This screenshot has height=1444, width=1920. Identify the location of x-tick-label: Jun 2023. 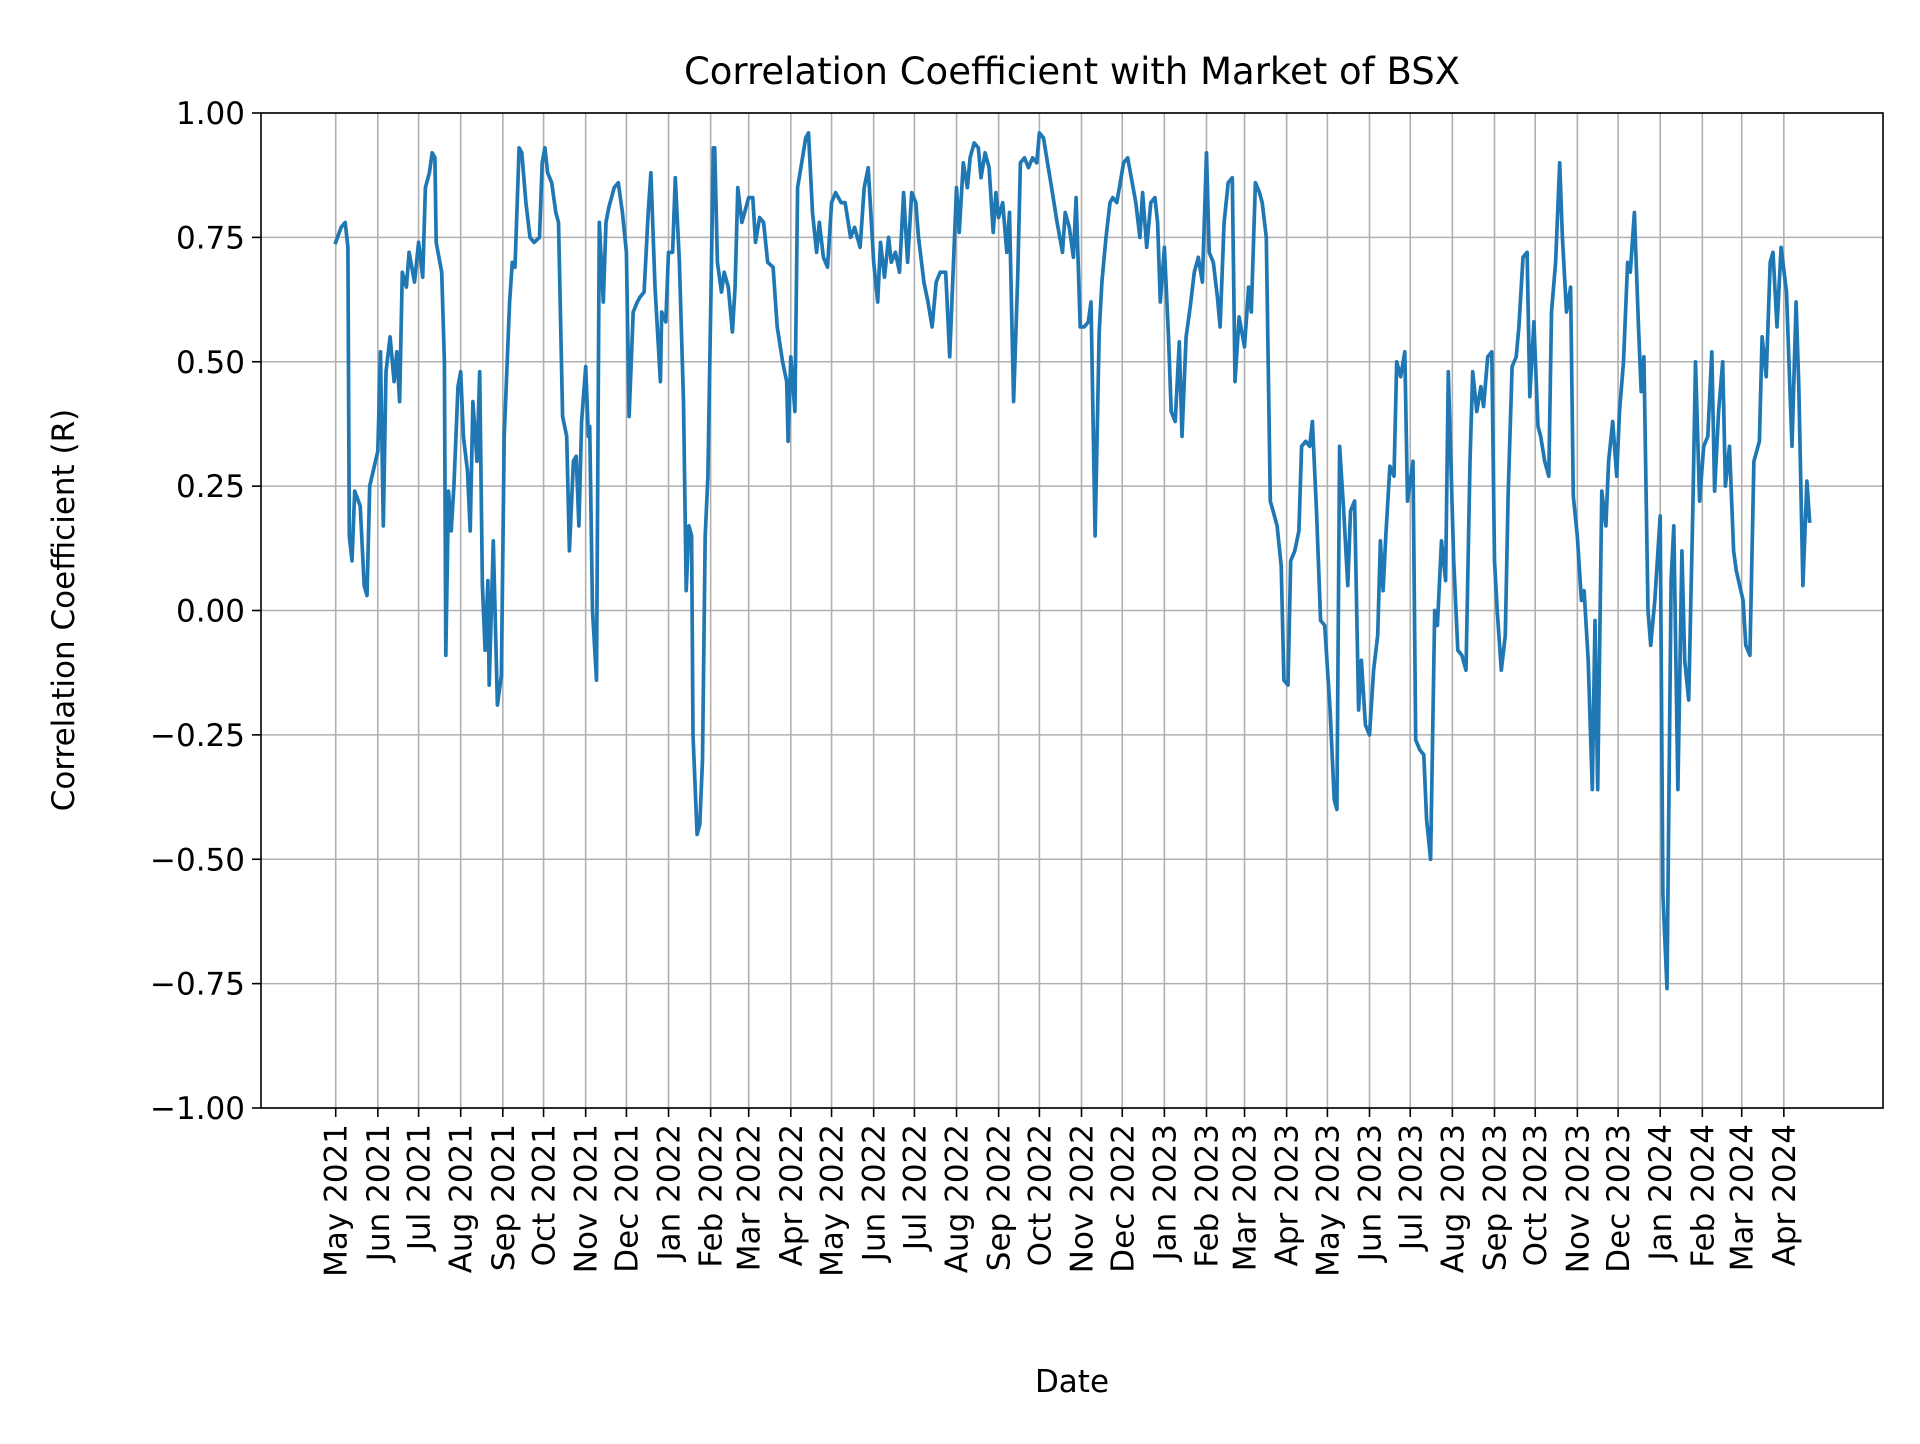
(1371, 1193).